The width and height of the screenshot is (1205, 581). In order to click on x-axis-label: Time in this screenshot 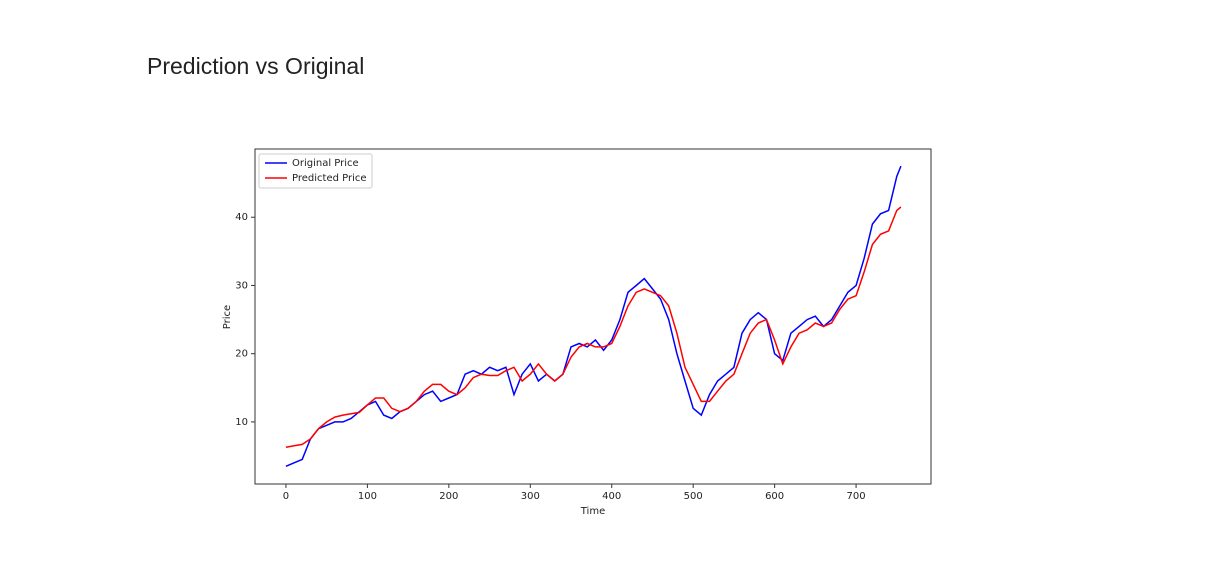, I will do `click(592, 511)`.